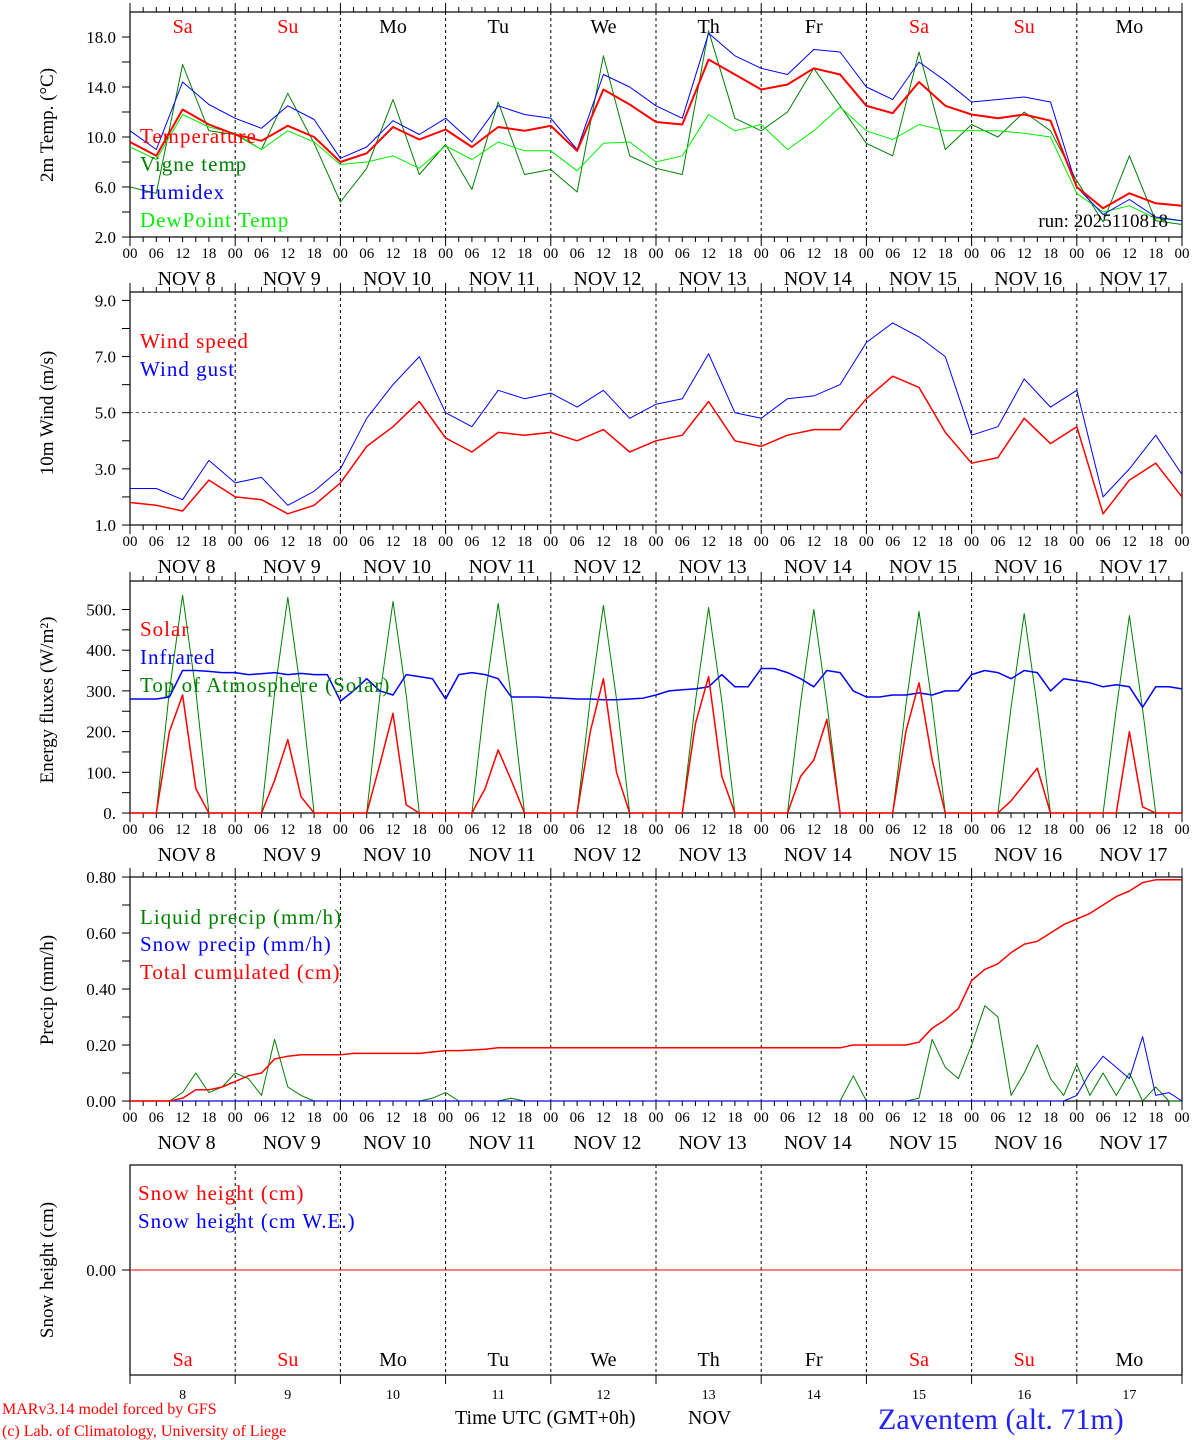 Image resolution: width=1194 pixels, height=1440 pixels. I want to click on y-tick-label: 0.80, so click(101, 877).